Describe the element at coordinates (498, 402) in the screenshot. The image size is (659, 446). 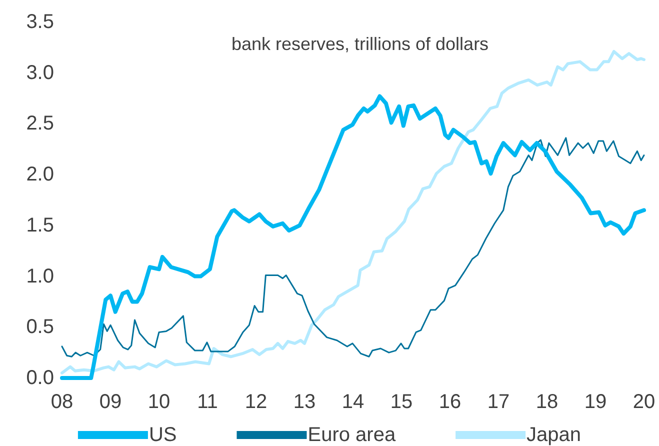
I see `x-tick-label: 17` at that location.